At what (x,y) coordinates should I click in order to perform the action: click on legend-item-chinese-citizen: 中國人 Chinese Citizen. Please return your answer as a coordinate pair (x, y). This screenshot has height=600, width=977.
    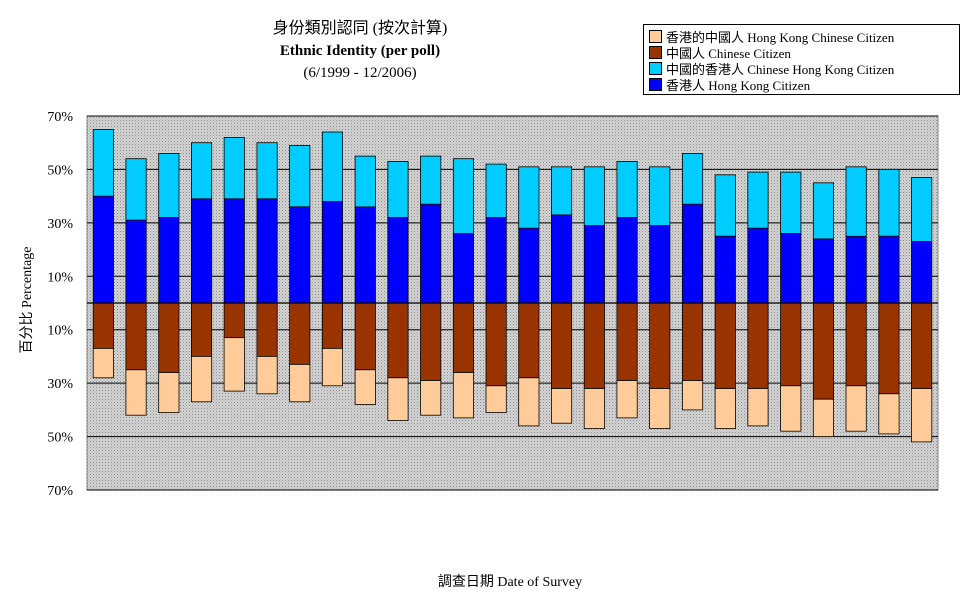
    Looking at the image, I should click on (804, 52).